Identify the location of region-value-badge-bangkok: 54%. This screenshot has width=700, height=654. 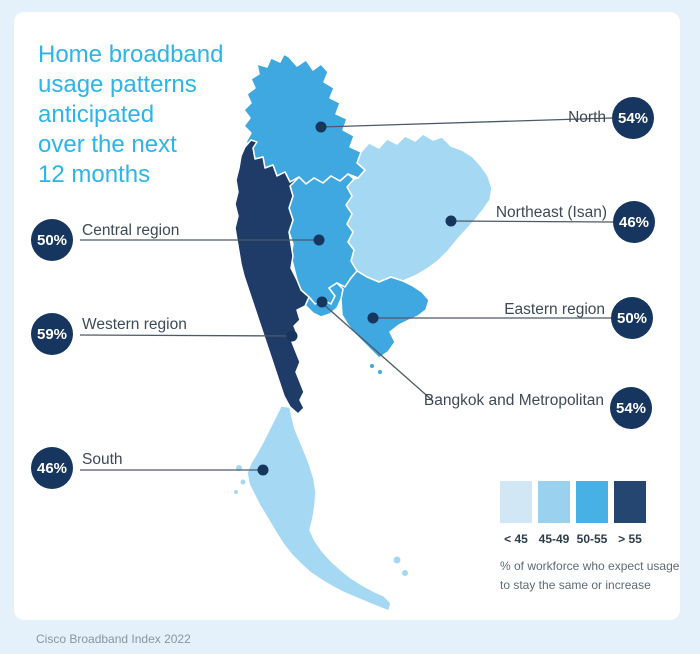
(631, 408).